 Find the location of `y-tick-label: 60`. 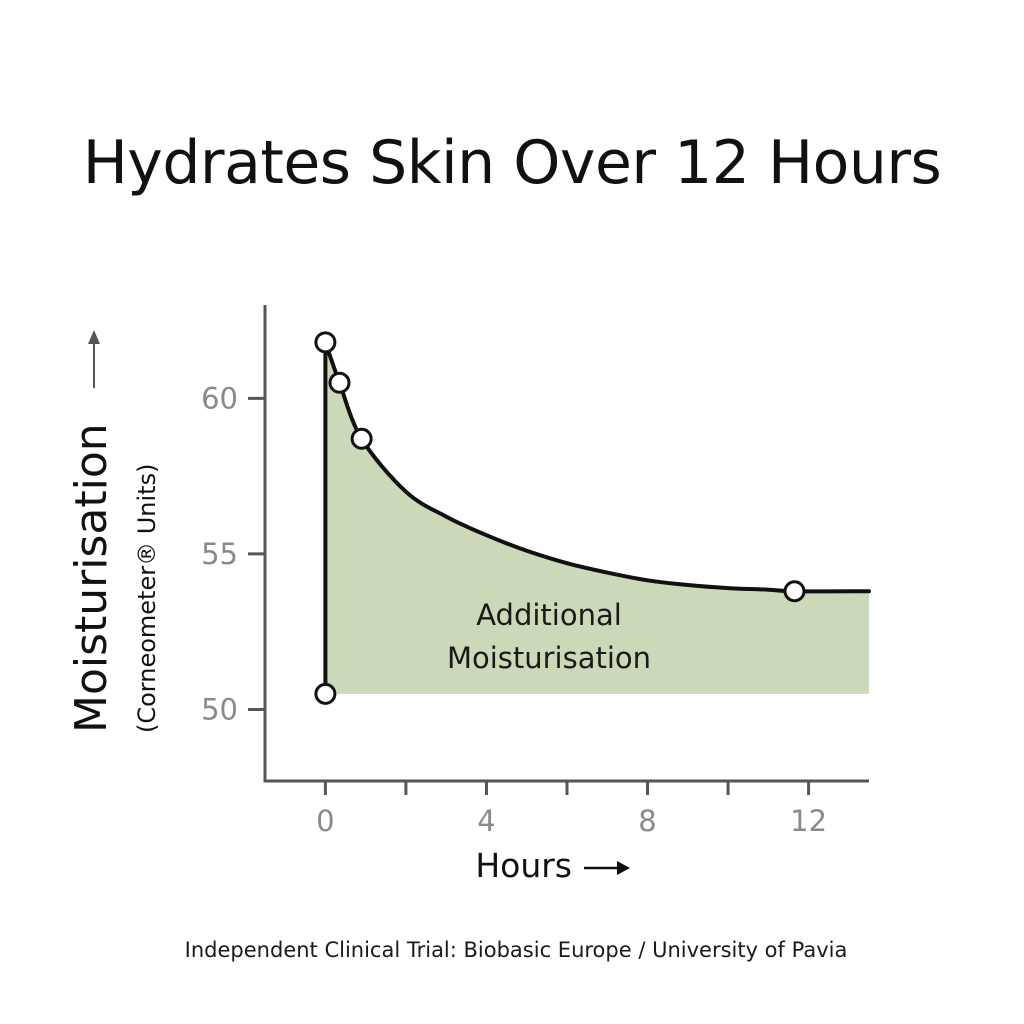

y-tick-label: 60 is located at coordinates (219, 398).